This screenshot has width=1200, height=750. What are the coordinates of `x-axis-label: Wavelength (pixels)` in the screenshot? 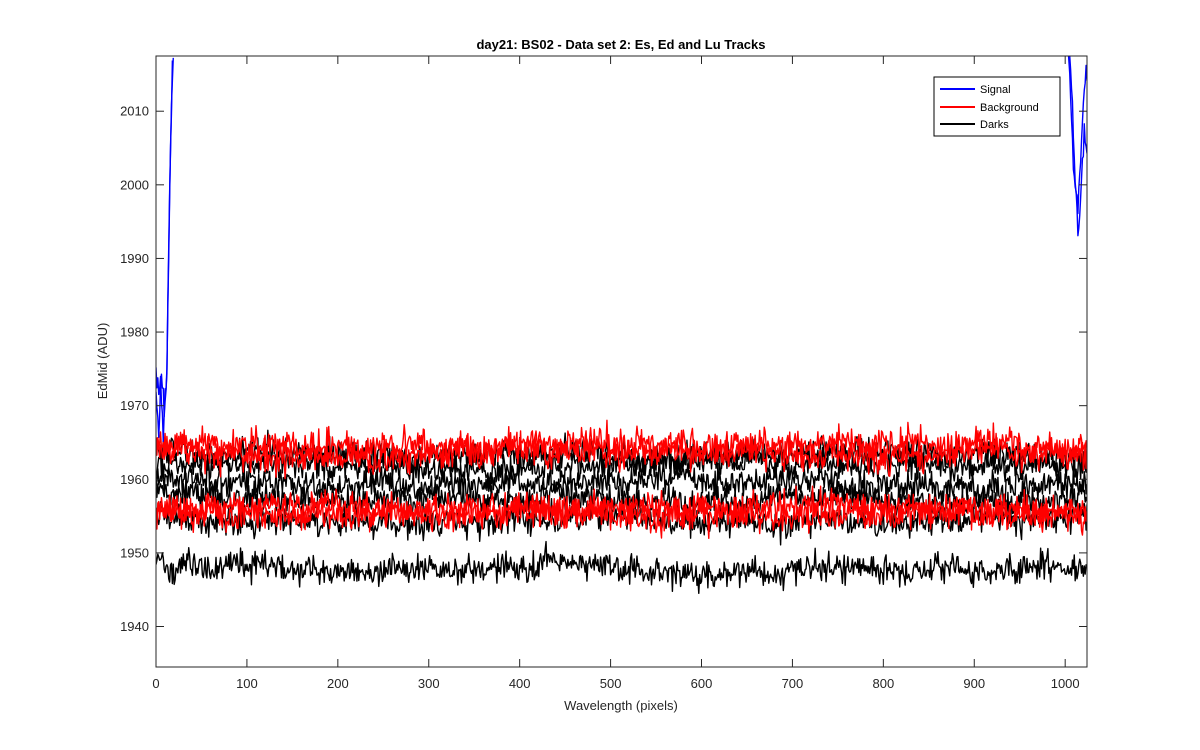 It's located at (621, 705).